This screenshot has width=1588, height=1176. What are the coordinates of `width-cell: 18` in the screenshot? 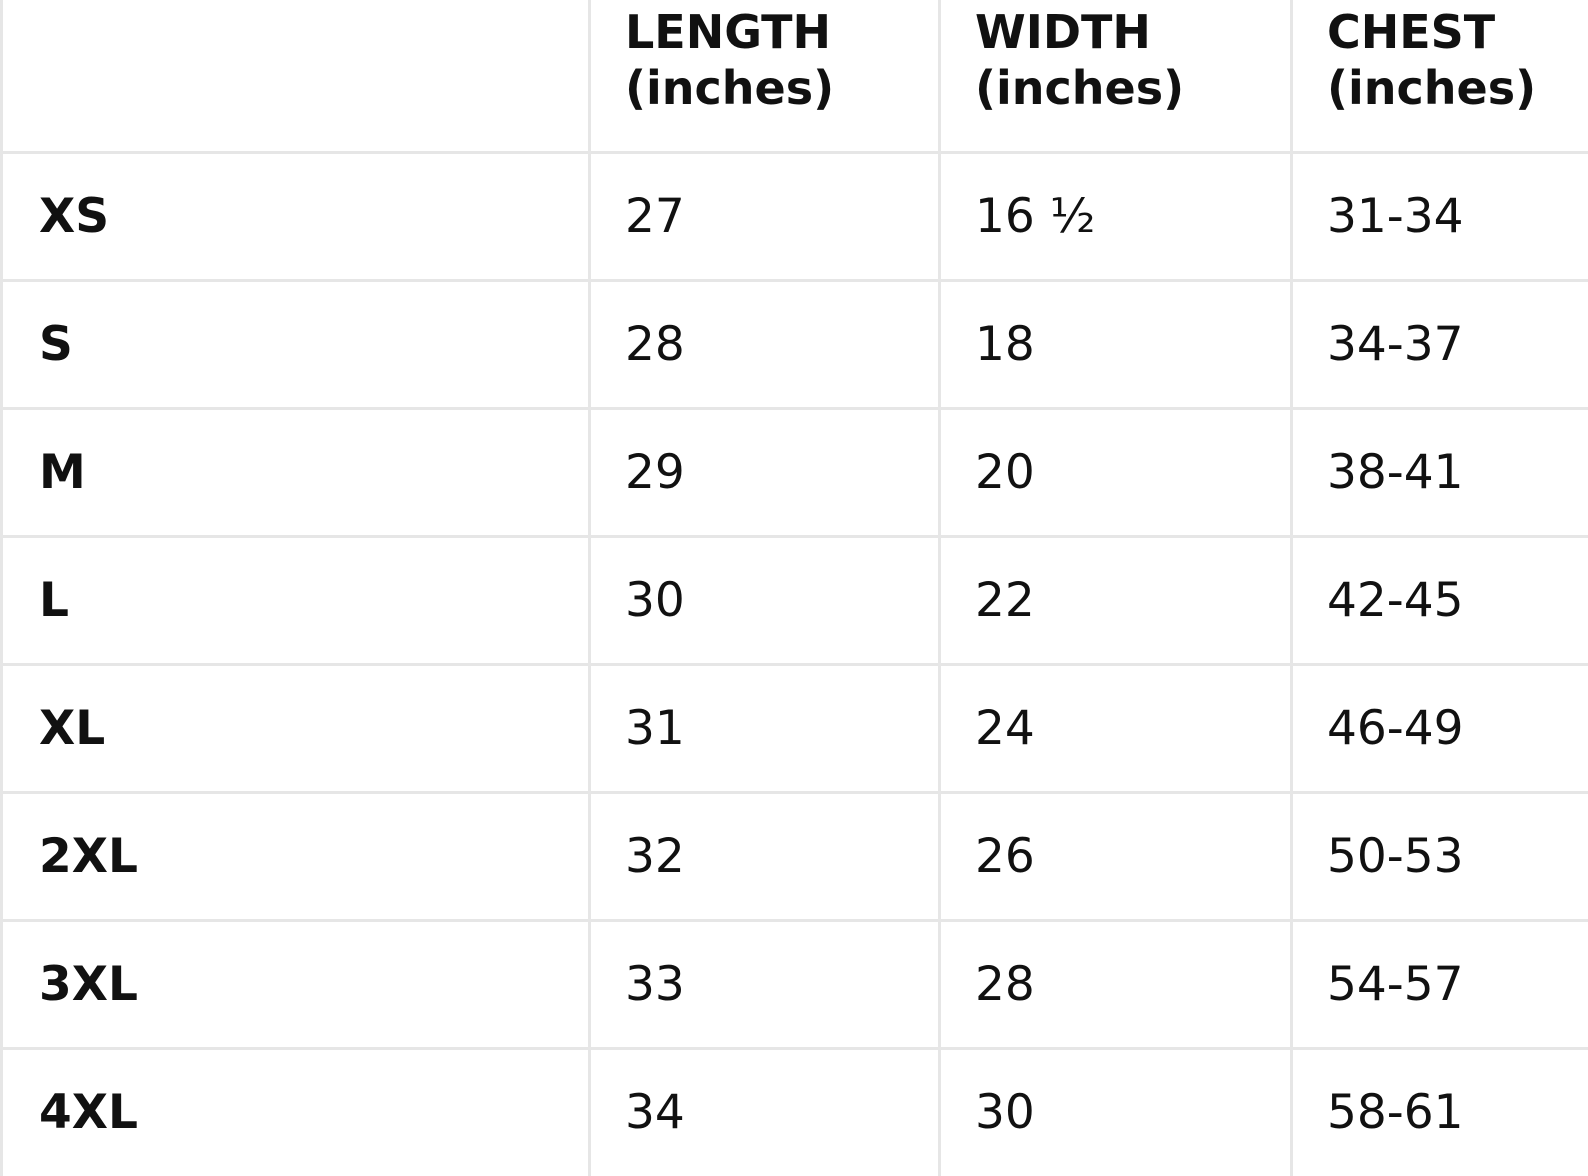 It's located at (1116, 344).